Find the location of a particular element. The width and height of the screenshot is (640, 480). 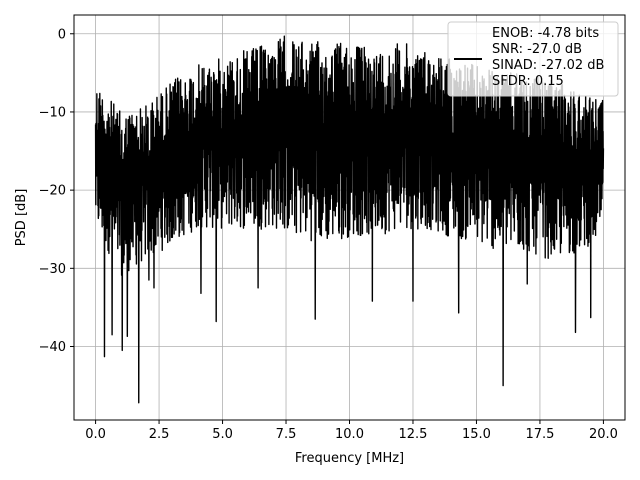

y-tick-label: −40 is located at coordinates (52, 347).